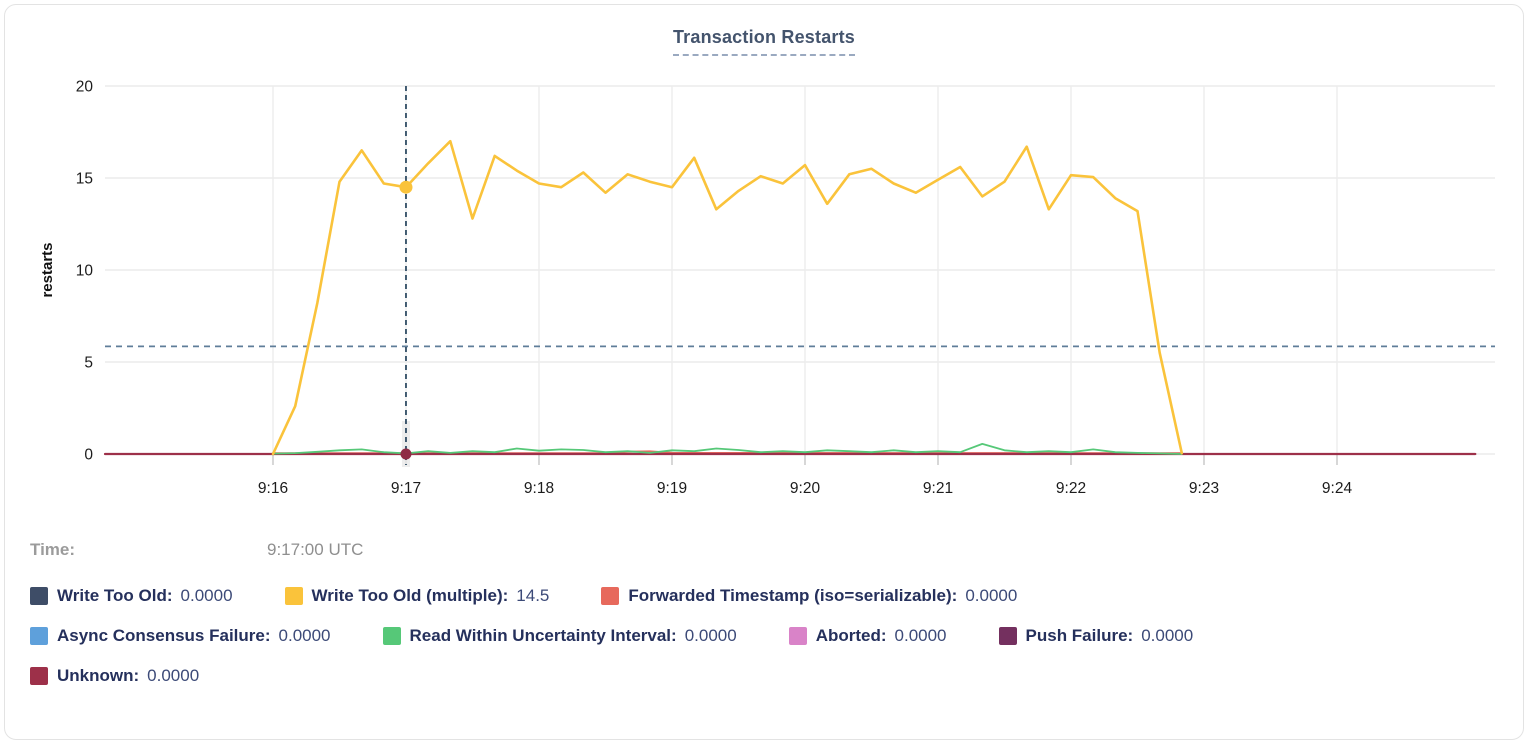 Image resolution: width=1528 pixels, height=744 pixels. I want to click on crosshair-highlight-dot, so click(406, 187).